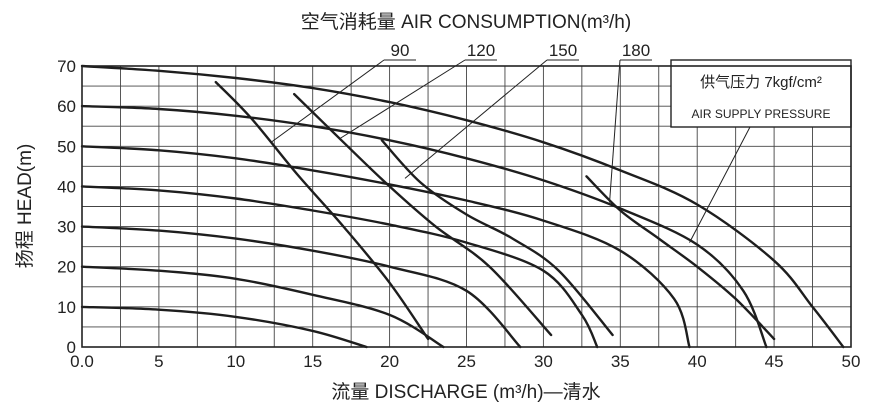  I want to click on x-tick-label: 0.0, so click(82, 361).